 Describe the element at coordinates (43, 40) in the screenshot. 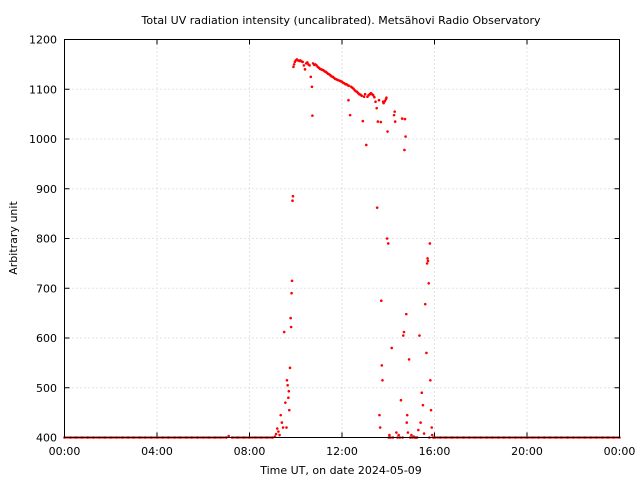

I see `y-tick-label: 1200` at that location.